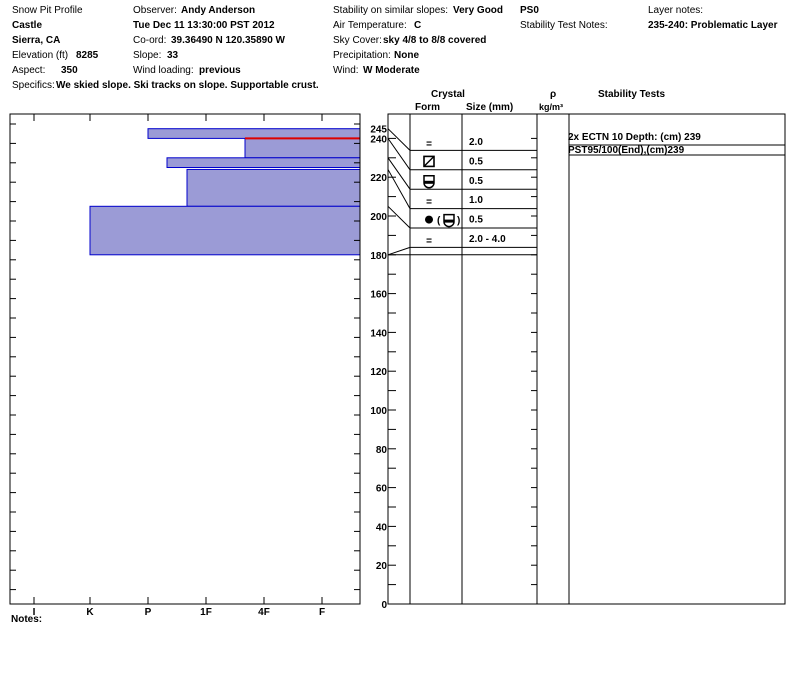  Describe the element at coordinates (27, 619) in the screenshot. I see `notes-label: Notes:` at that location.